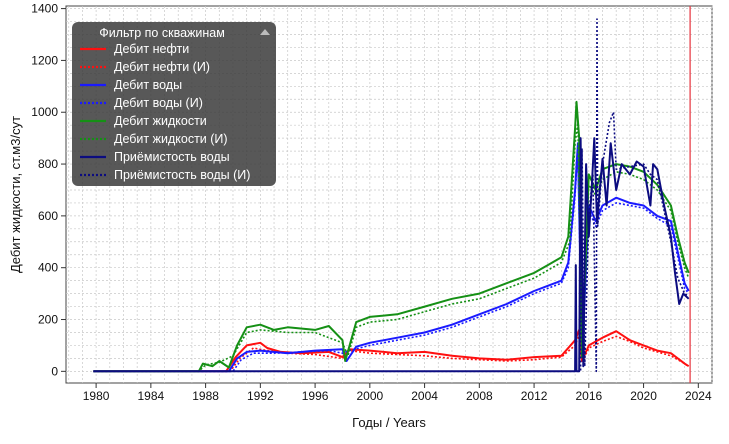  I want to click on x-tick-label: 2016, so click(588, 396).